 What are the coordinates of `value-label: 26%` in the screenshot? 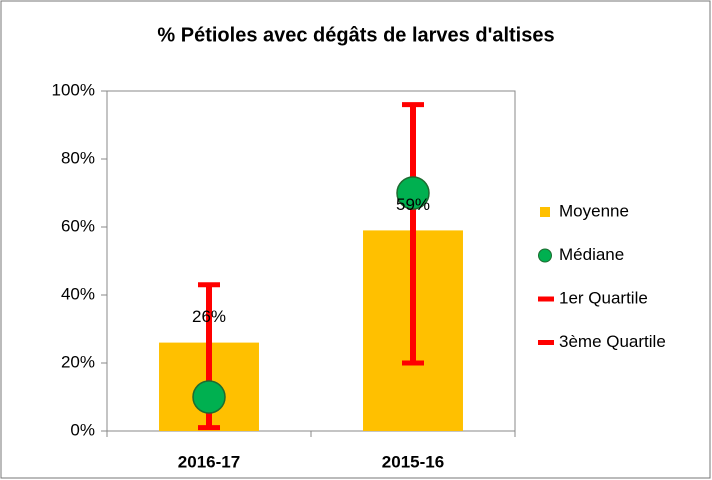 It's located at (209, 316).